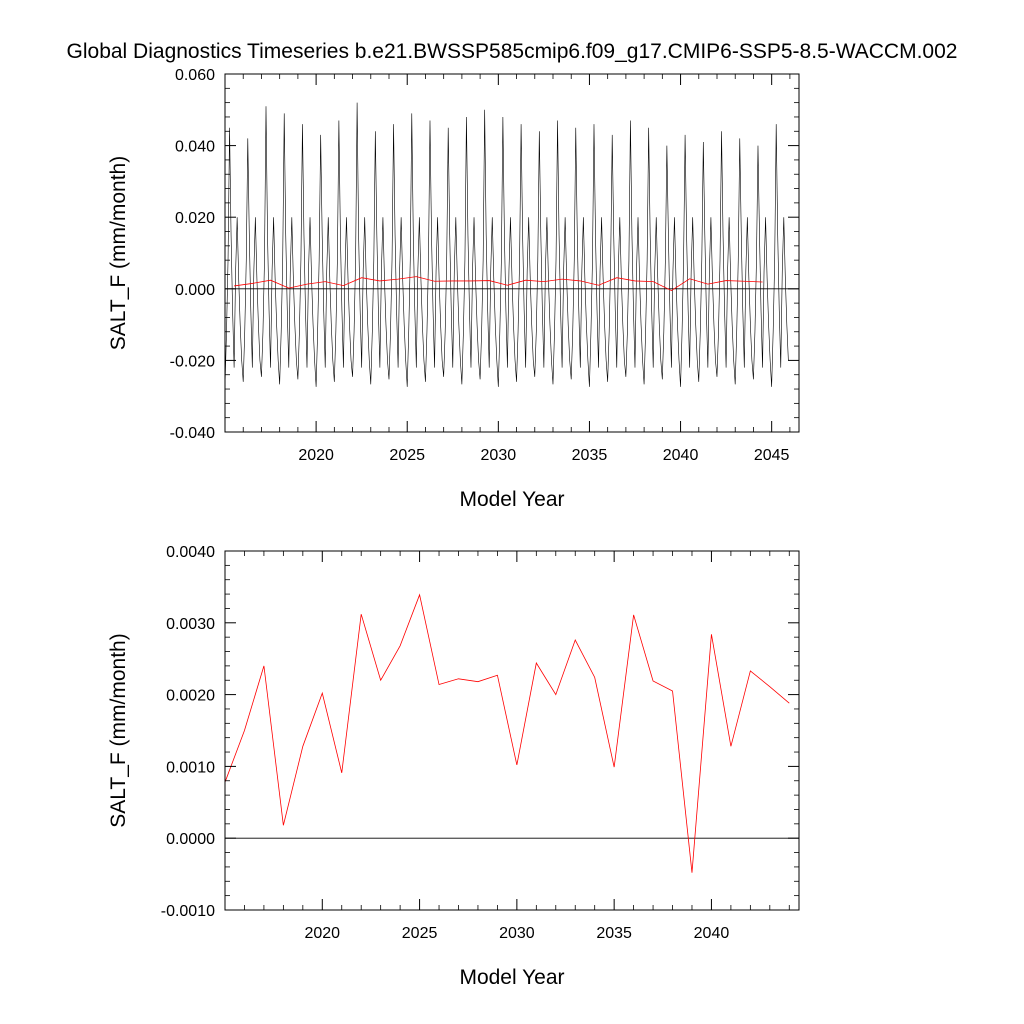  I want to click on y-tick-label: 0.0030, so click(190, 624).